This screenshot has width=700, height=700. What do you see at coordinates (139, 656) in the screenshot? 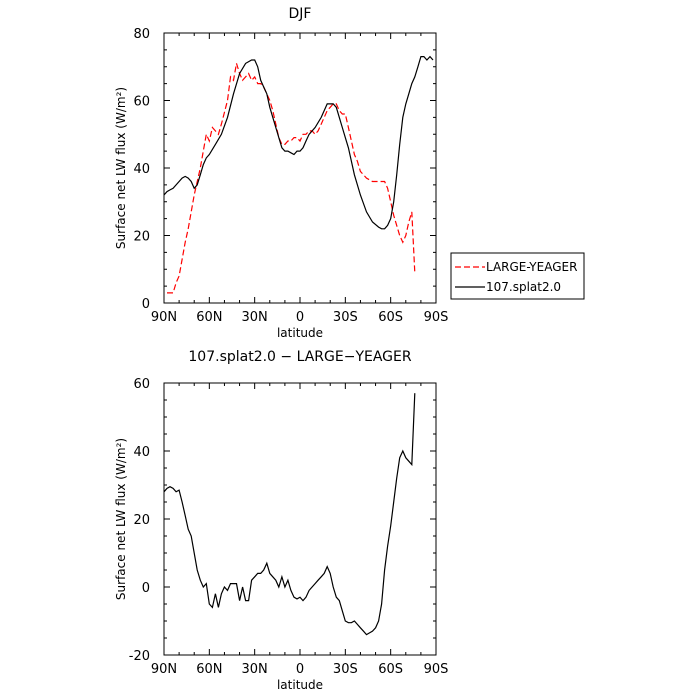
I see `y-tick-label: -20` at bounding box center [139, 656].